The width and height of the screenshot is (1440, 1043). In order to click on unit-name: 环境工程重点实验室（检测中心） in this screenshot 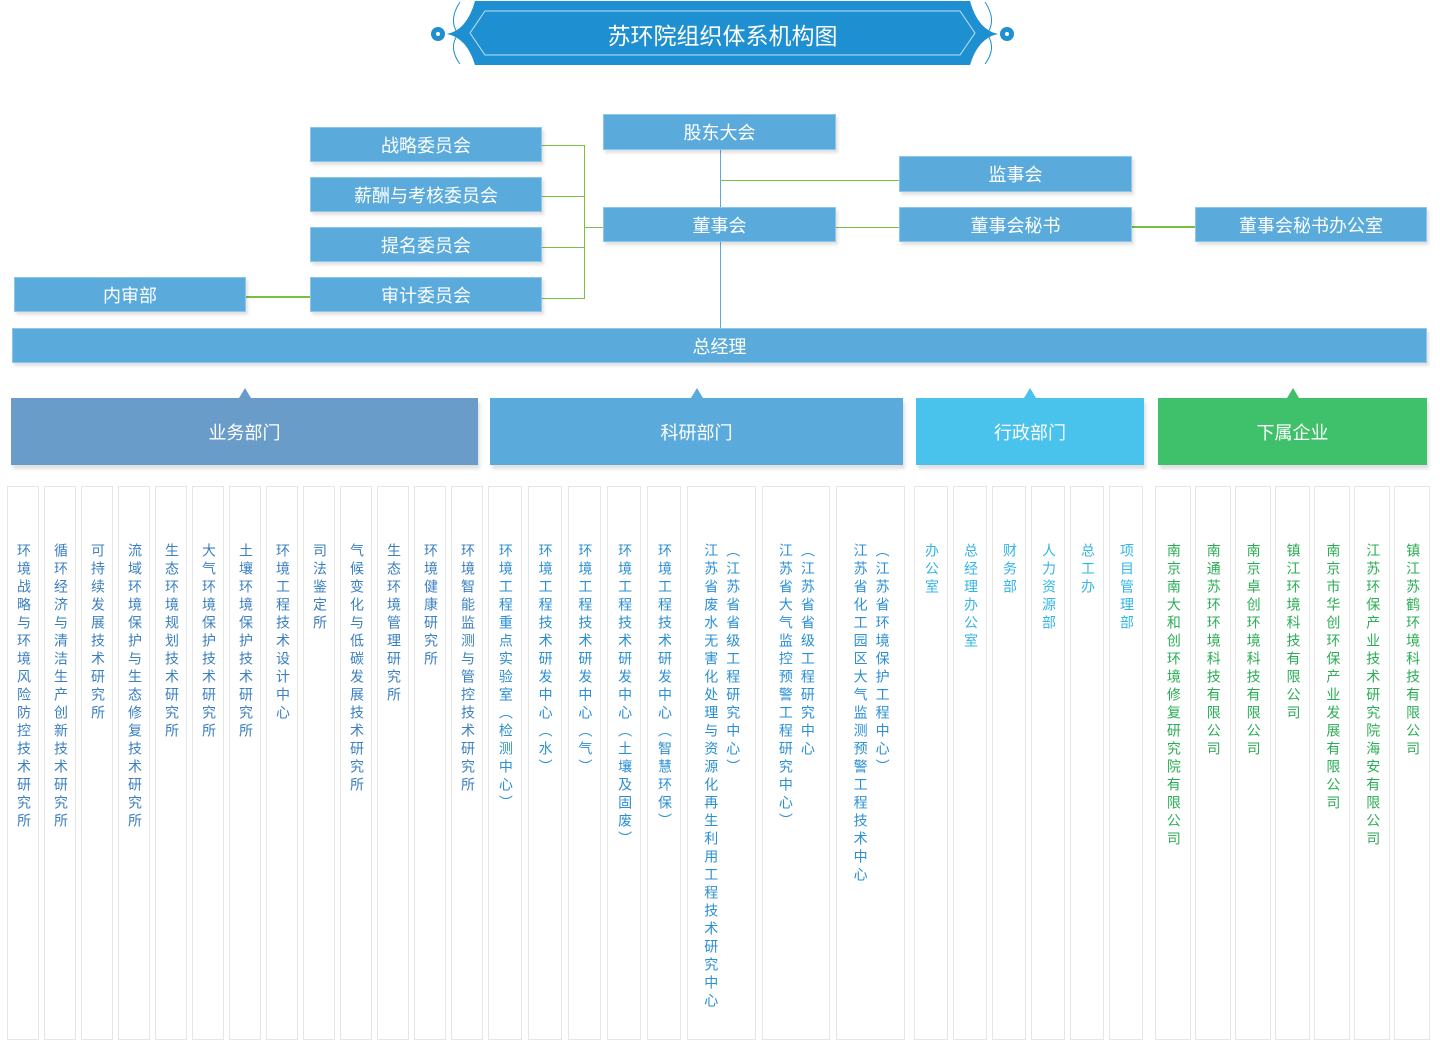, I will do `click(504, 678)`.